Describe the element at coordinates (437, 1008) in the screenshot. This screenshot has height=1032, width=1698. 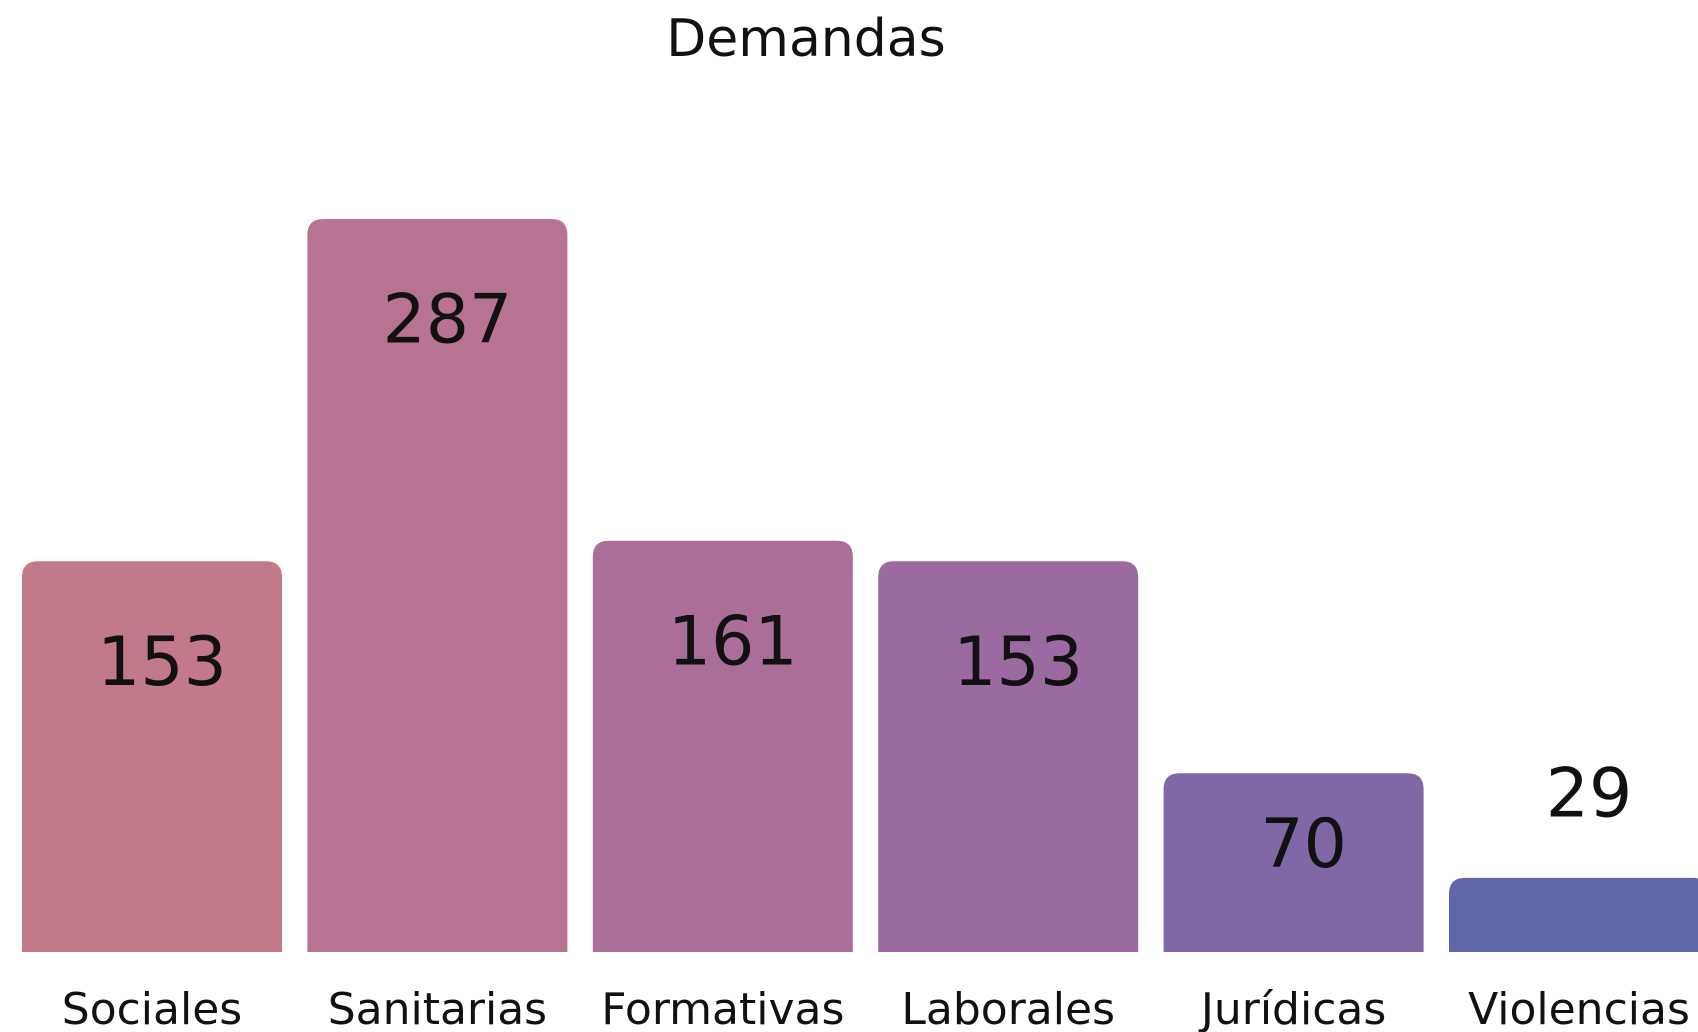
I see `x-tick-label: Sanitarias` at that location.